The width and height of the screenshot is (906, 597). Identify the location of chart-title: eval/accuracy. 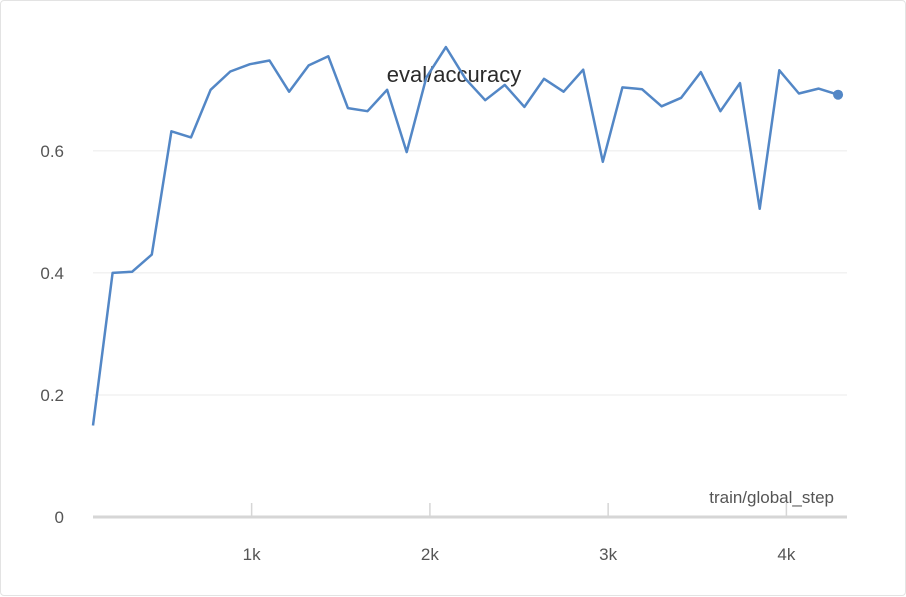
(454, 74).